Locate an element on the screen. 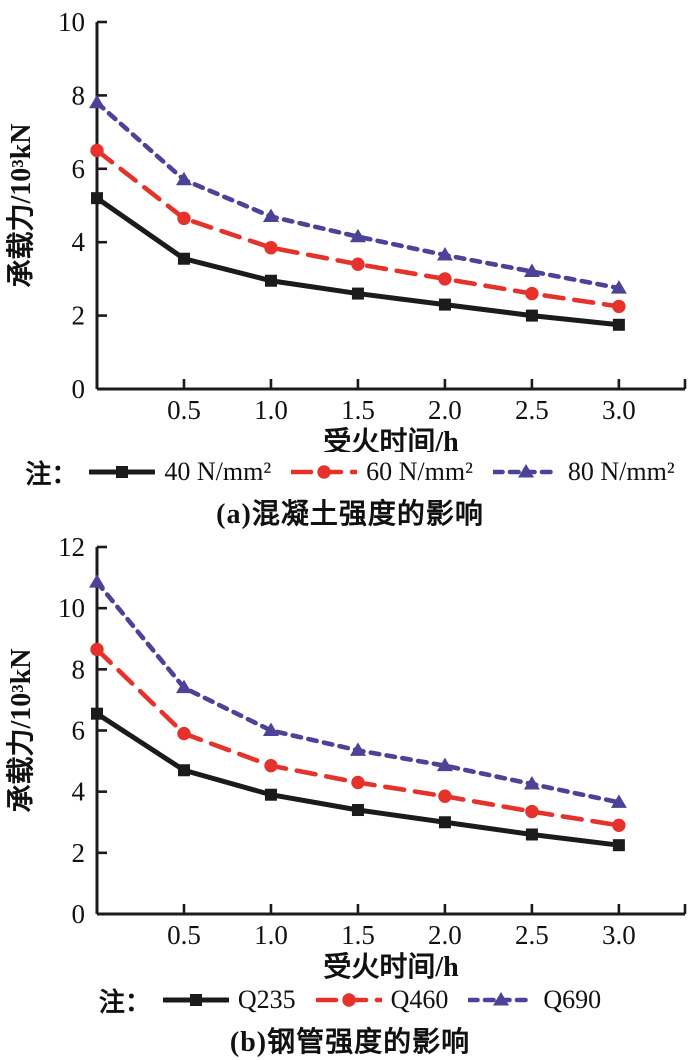 This screenshot has height=1060, width=700. y-tick-label: 4 is located at coordinates (79, 792).